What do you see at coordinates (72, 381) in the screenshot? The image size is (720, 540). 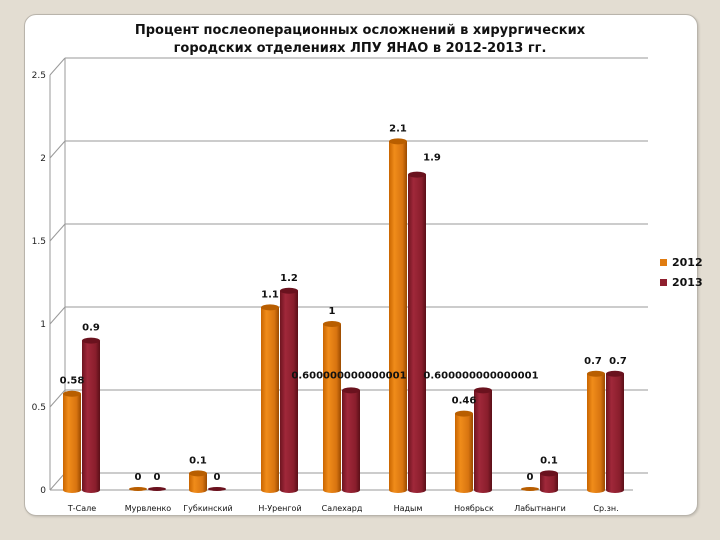 I see `data-label-2012: 0.58` at bounding box center [72, 381].